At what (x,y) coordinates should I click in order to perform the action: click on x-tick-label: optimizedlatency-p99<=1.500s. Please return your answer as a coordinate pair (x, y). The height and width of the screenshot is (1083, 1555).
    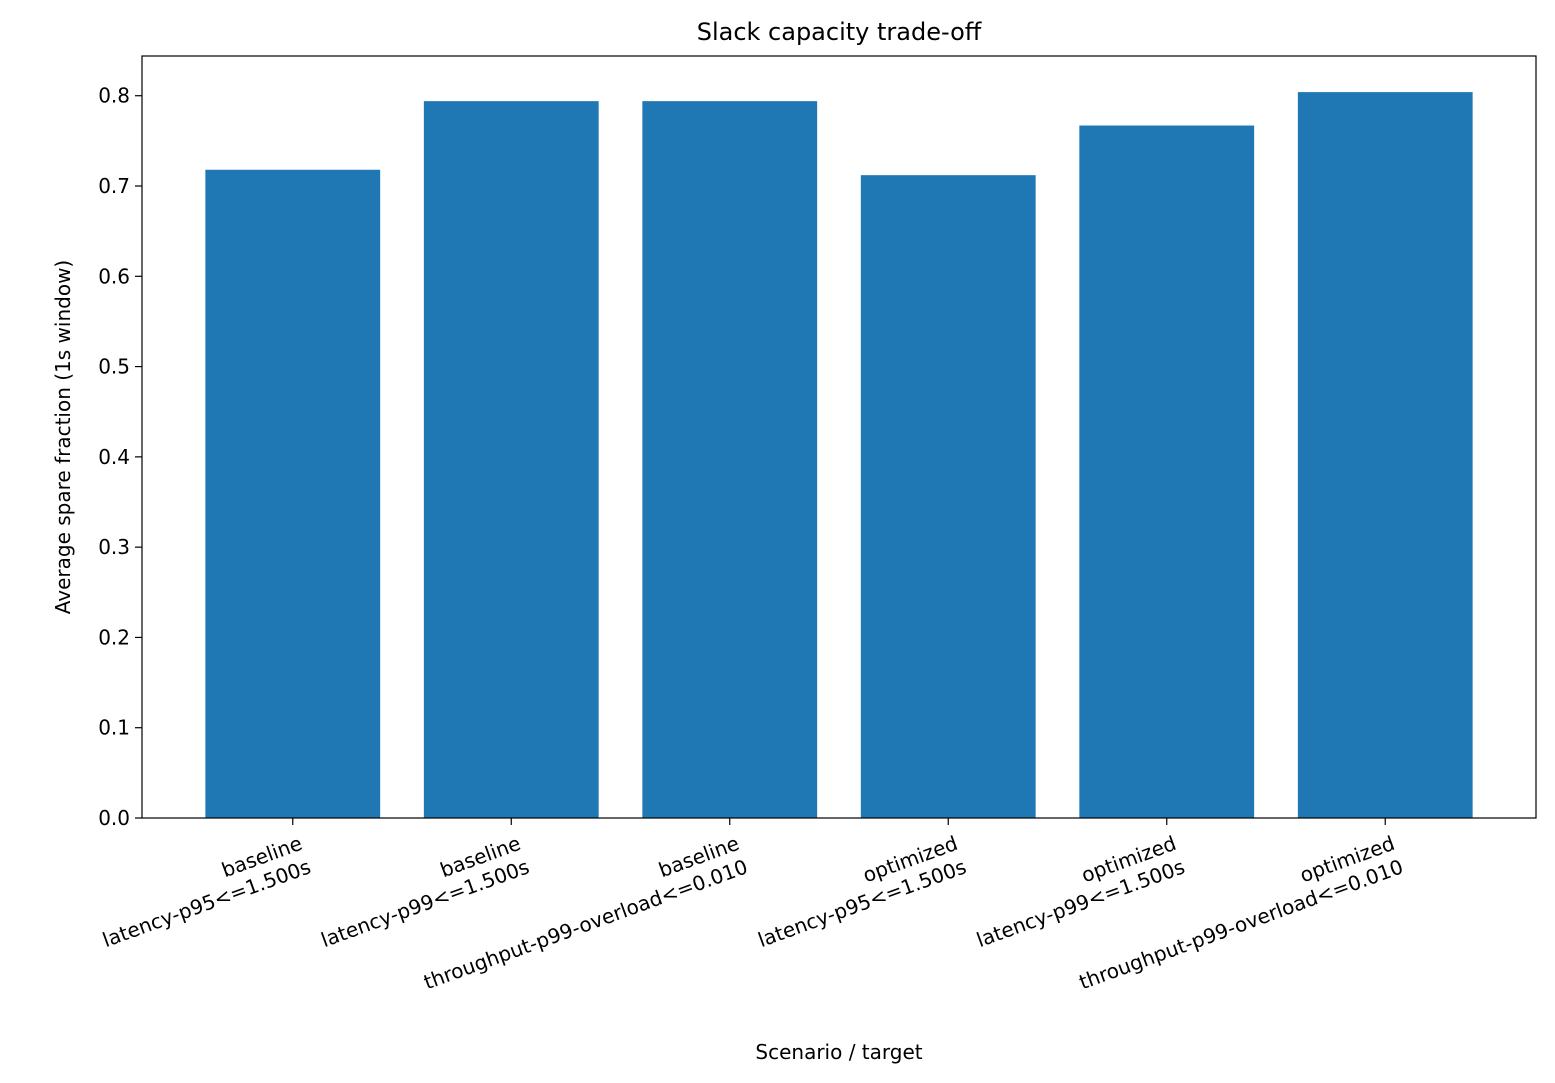
    Looking at the image, I should click on (1076, 891).